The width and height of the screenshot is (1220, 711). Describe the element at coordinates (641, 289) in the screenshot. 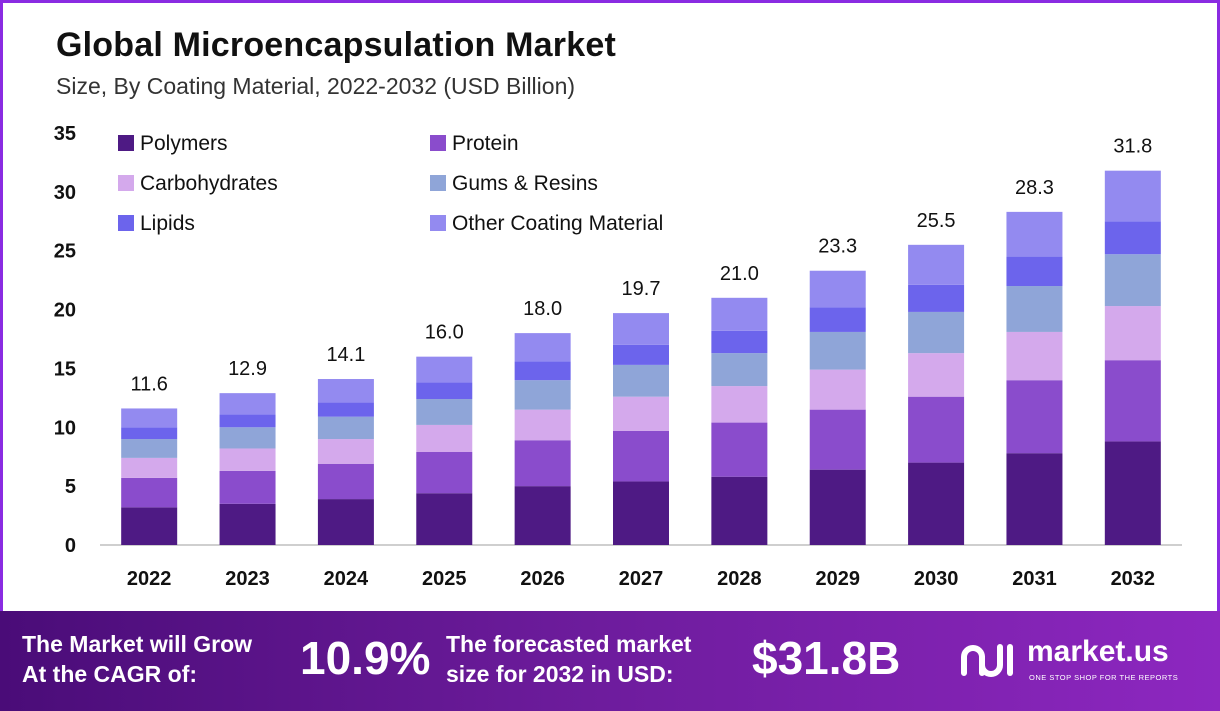

I see `total-label-2027: 19.7` at that location.